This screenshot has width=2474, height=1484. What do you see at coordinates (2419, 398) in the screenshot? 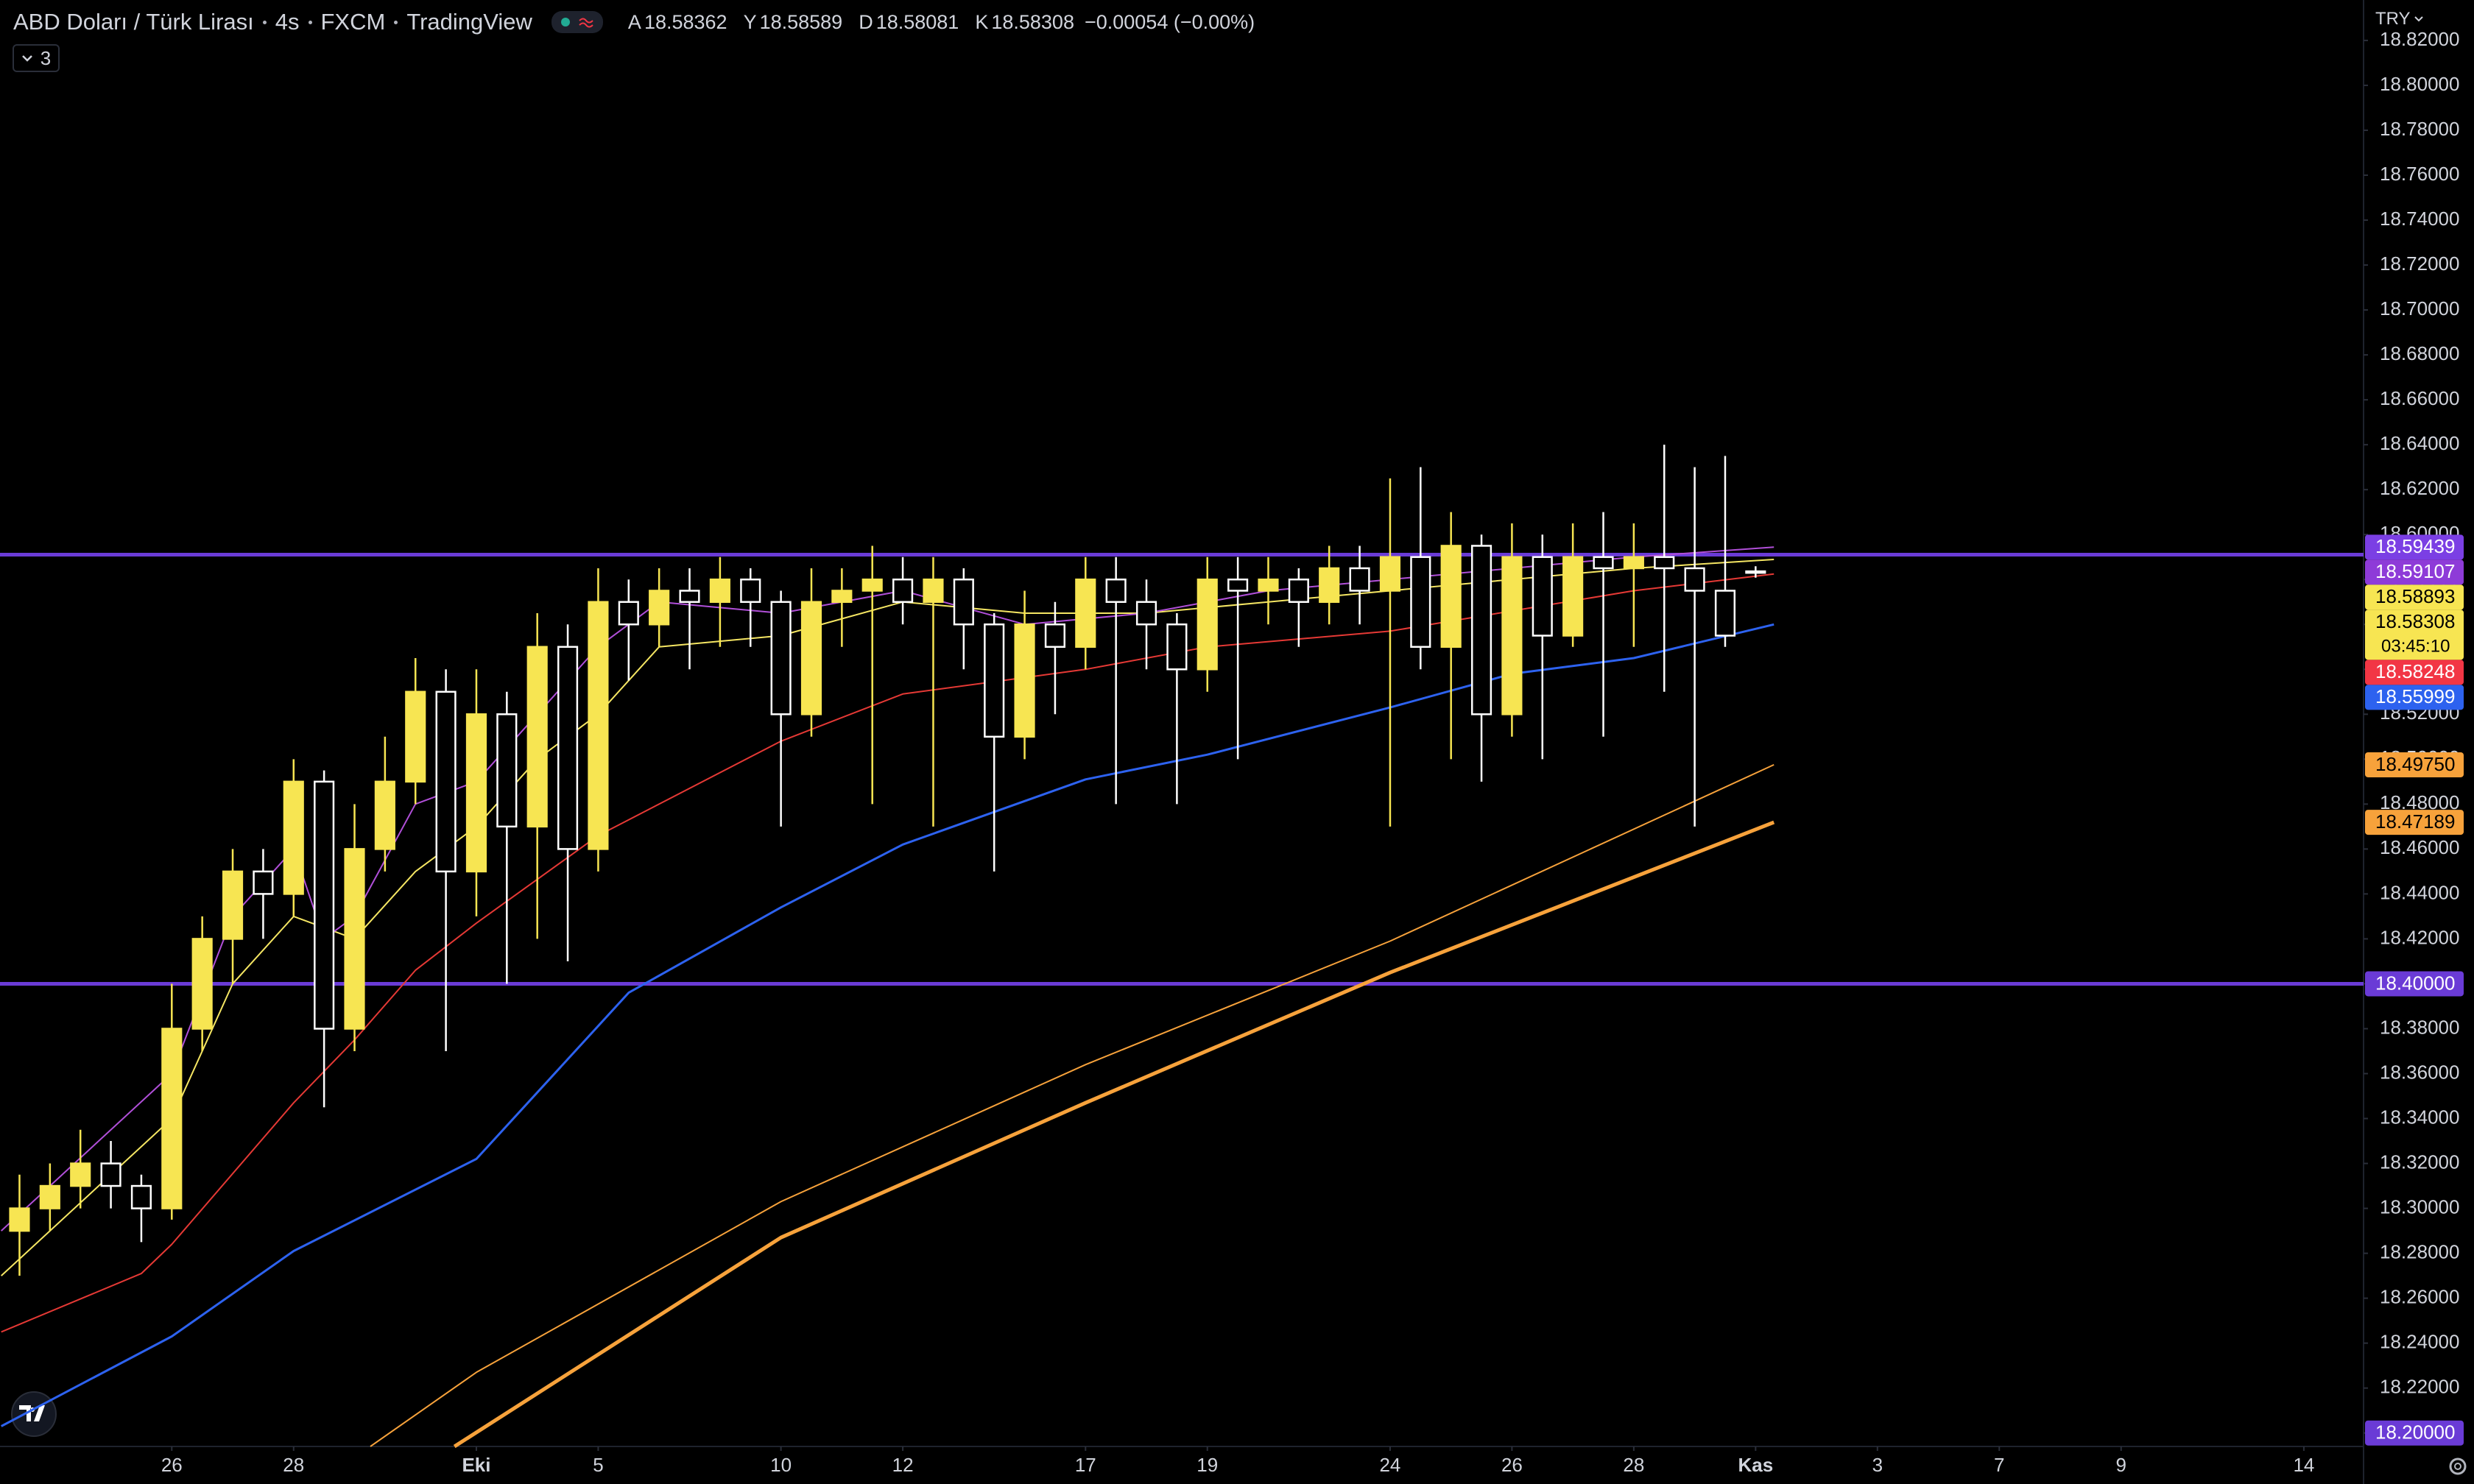
I see `y-tick-label: 18.66000` at bounding box center [2419, 398].